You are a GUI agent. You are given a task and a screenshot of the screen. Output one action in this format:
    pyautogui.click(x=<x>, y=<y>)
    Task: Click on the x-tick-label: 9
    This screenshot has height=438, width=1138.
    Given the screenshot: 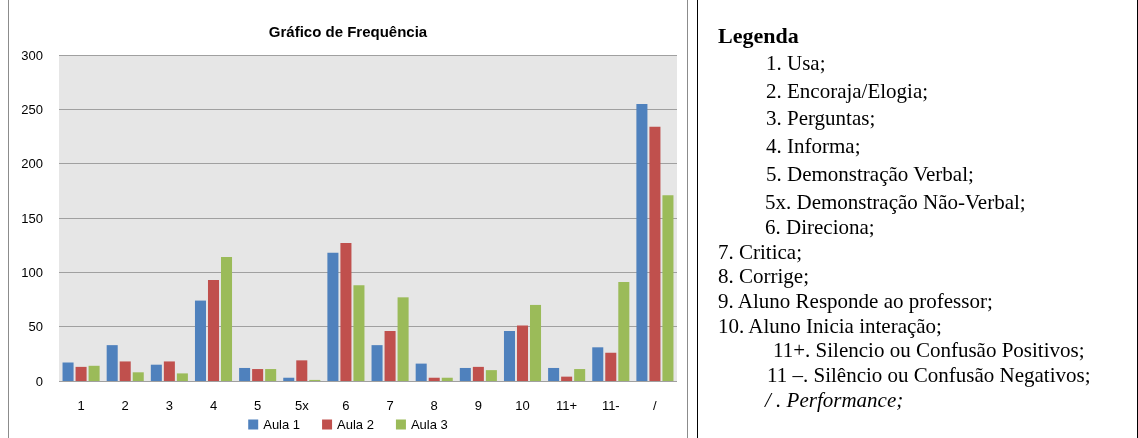 What is the action you would take?
    pyautogui.click(x=478, y=405)
    